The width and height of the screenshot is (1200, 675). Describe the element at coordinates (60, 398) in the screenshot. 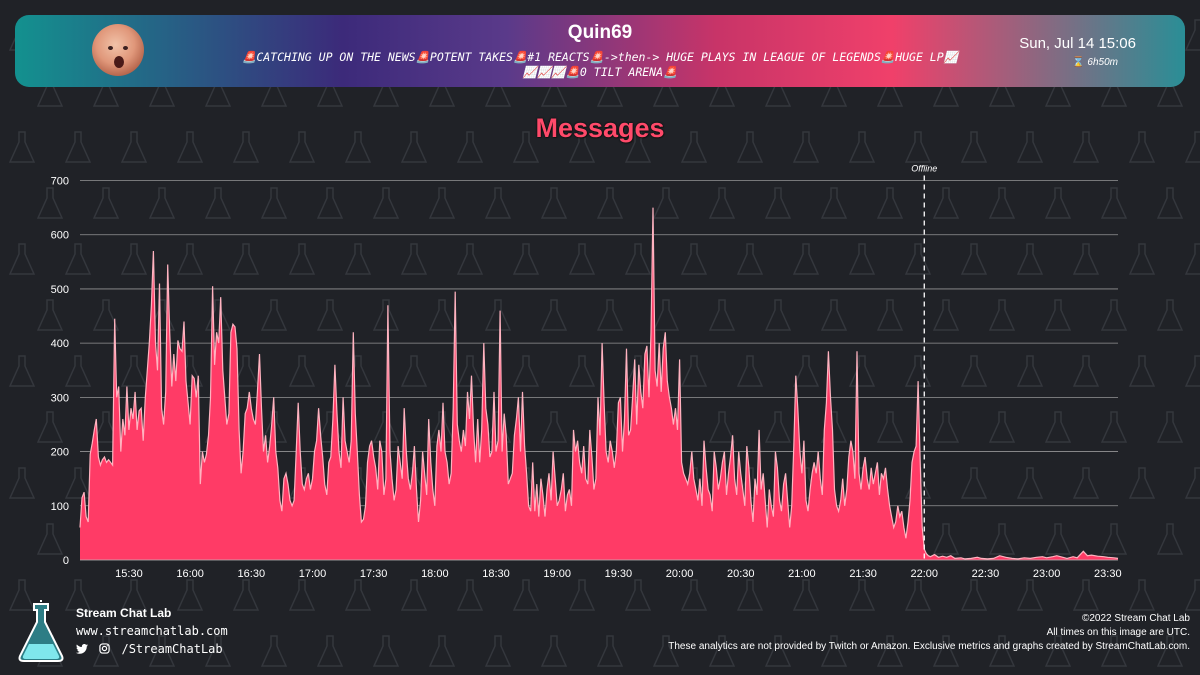

I see `y-tick-label: 300` at that location.